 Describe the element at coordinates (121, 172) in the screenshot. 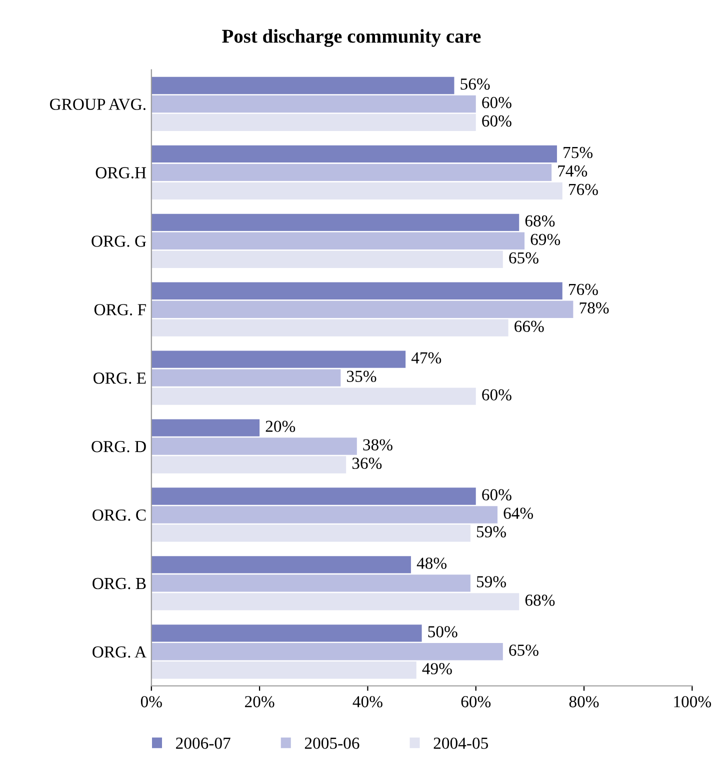

I see `y-tick-label: ORG.H` at that location.